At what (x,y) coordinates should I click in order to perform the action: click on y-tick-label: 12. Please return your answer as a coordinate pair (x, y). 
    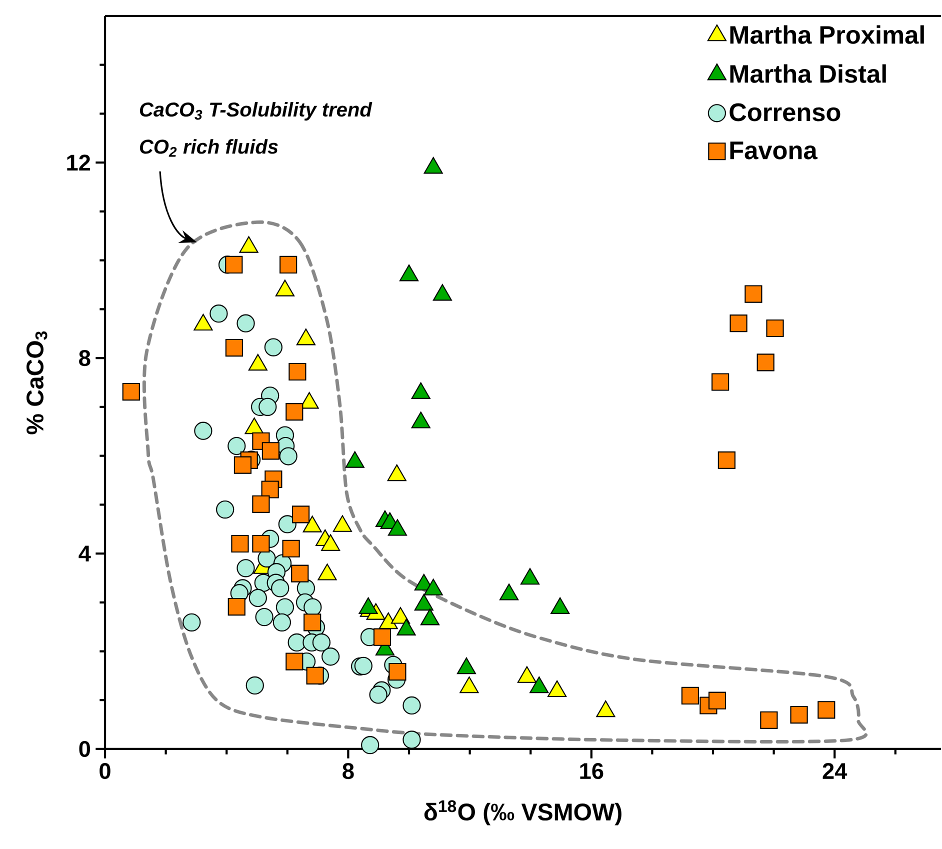
    Looking at the image, I should click on (78, 162).